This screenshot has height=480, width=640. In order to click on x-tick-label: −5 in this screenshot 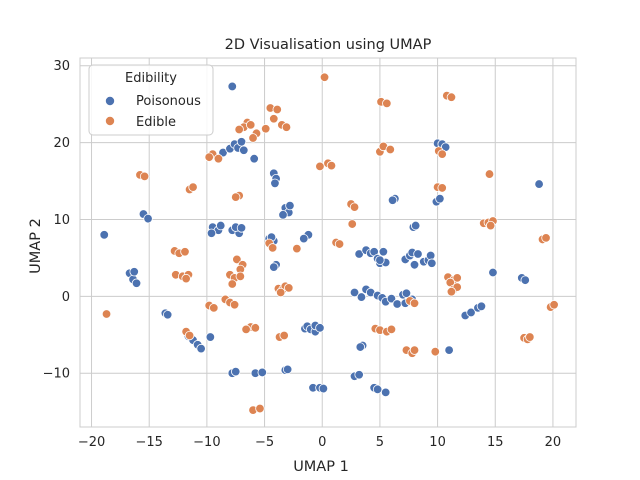, I will do `click(264, 442)`.